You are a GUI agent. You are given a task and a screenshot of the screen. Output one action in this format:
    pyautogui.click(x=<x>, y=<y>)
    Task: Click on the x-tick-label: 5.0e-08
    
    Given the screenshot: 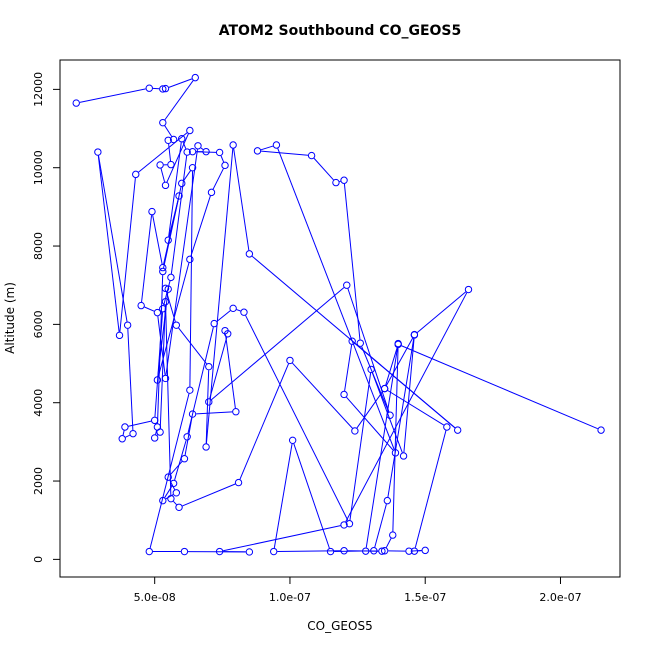 What is the action you would take?
    pyautogui.click(x=155, y=597)
    